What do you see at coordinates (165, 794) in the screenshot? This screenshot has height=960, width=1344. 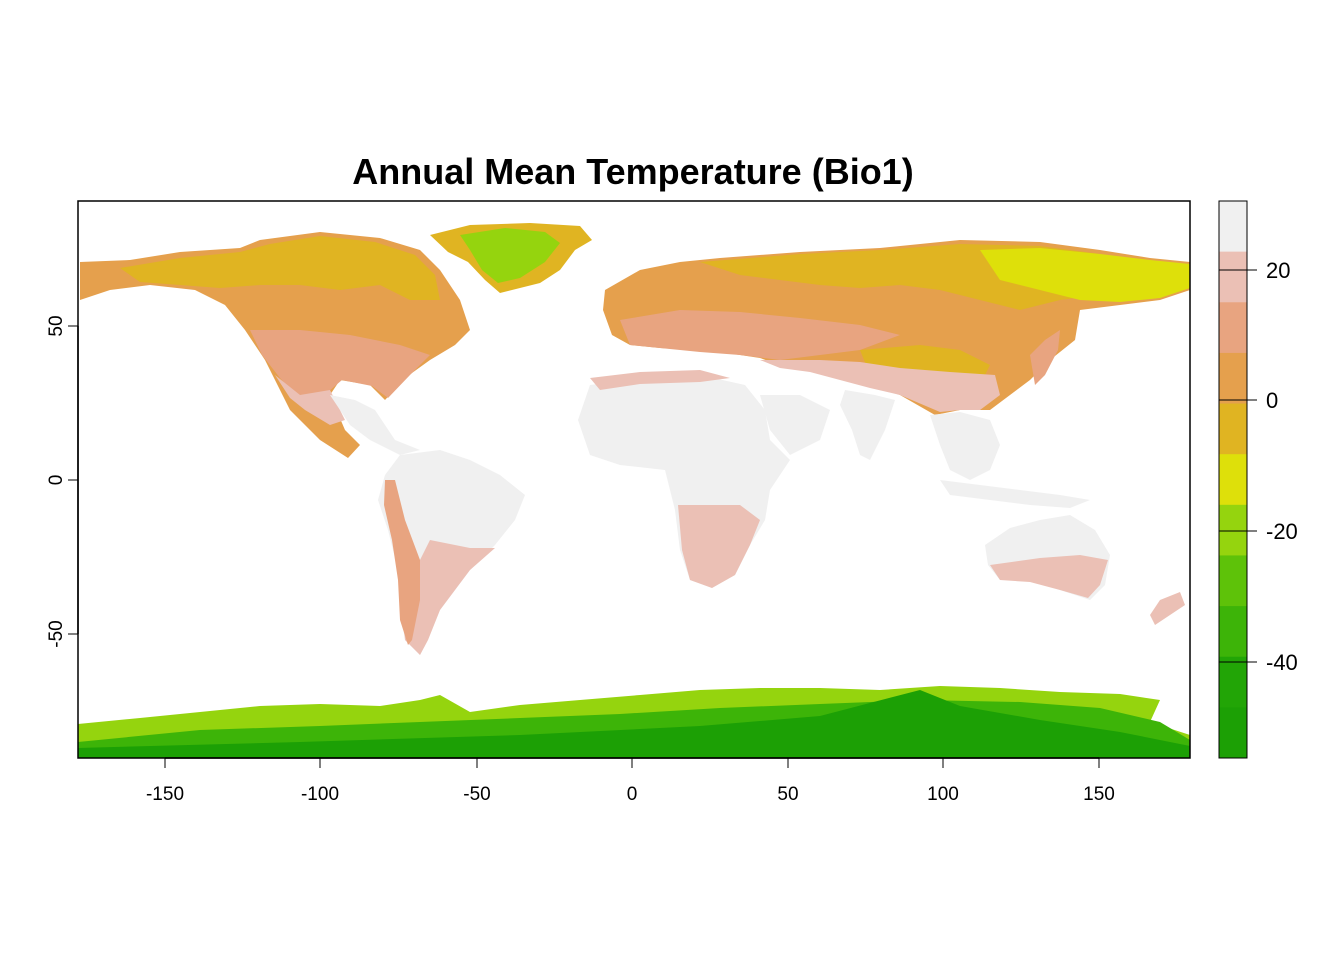 I see `x-tick-label: -150` at bounding box center [165, 794].